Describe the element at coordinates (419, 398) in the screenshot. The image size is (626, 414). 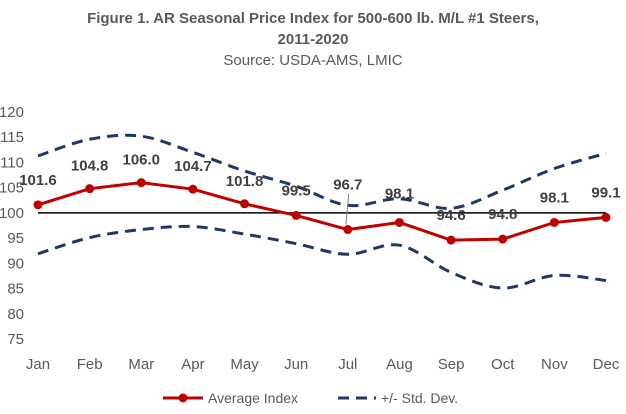
I see `legend-stddev-label: +/- Std. Dev.` at that location.